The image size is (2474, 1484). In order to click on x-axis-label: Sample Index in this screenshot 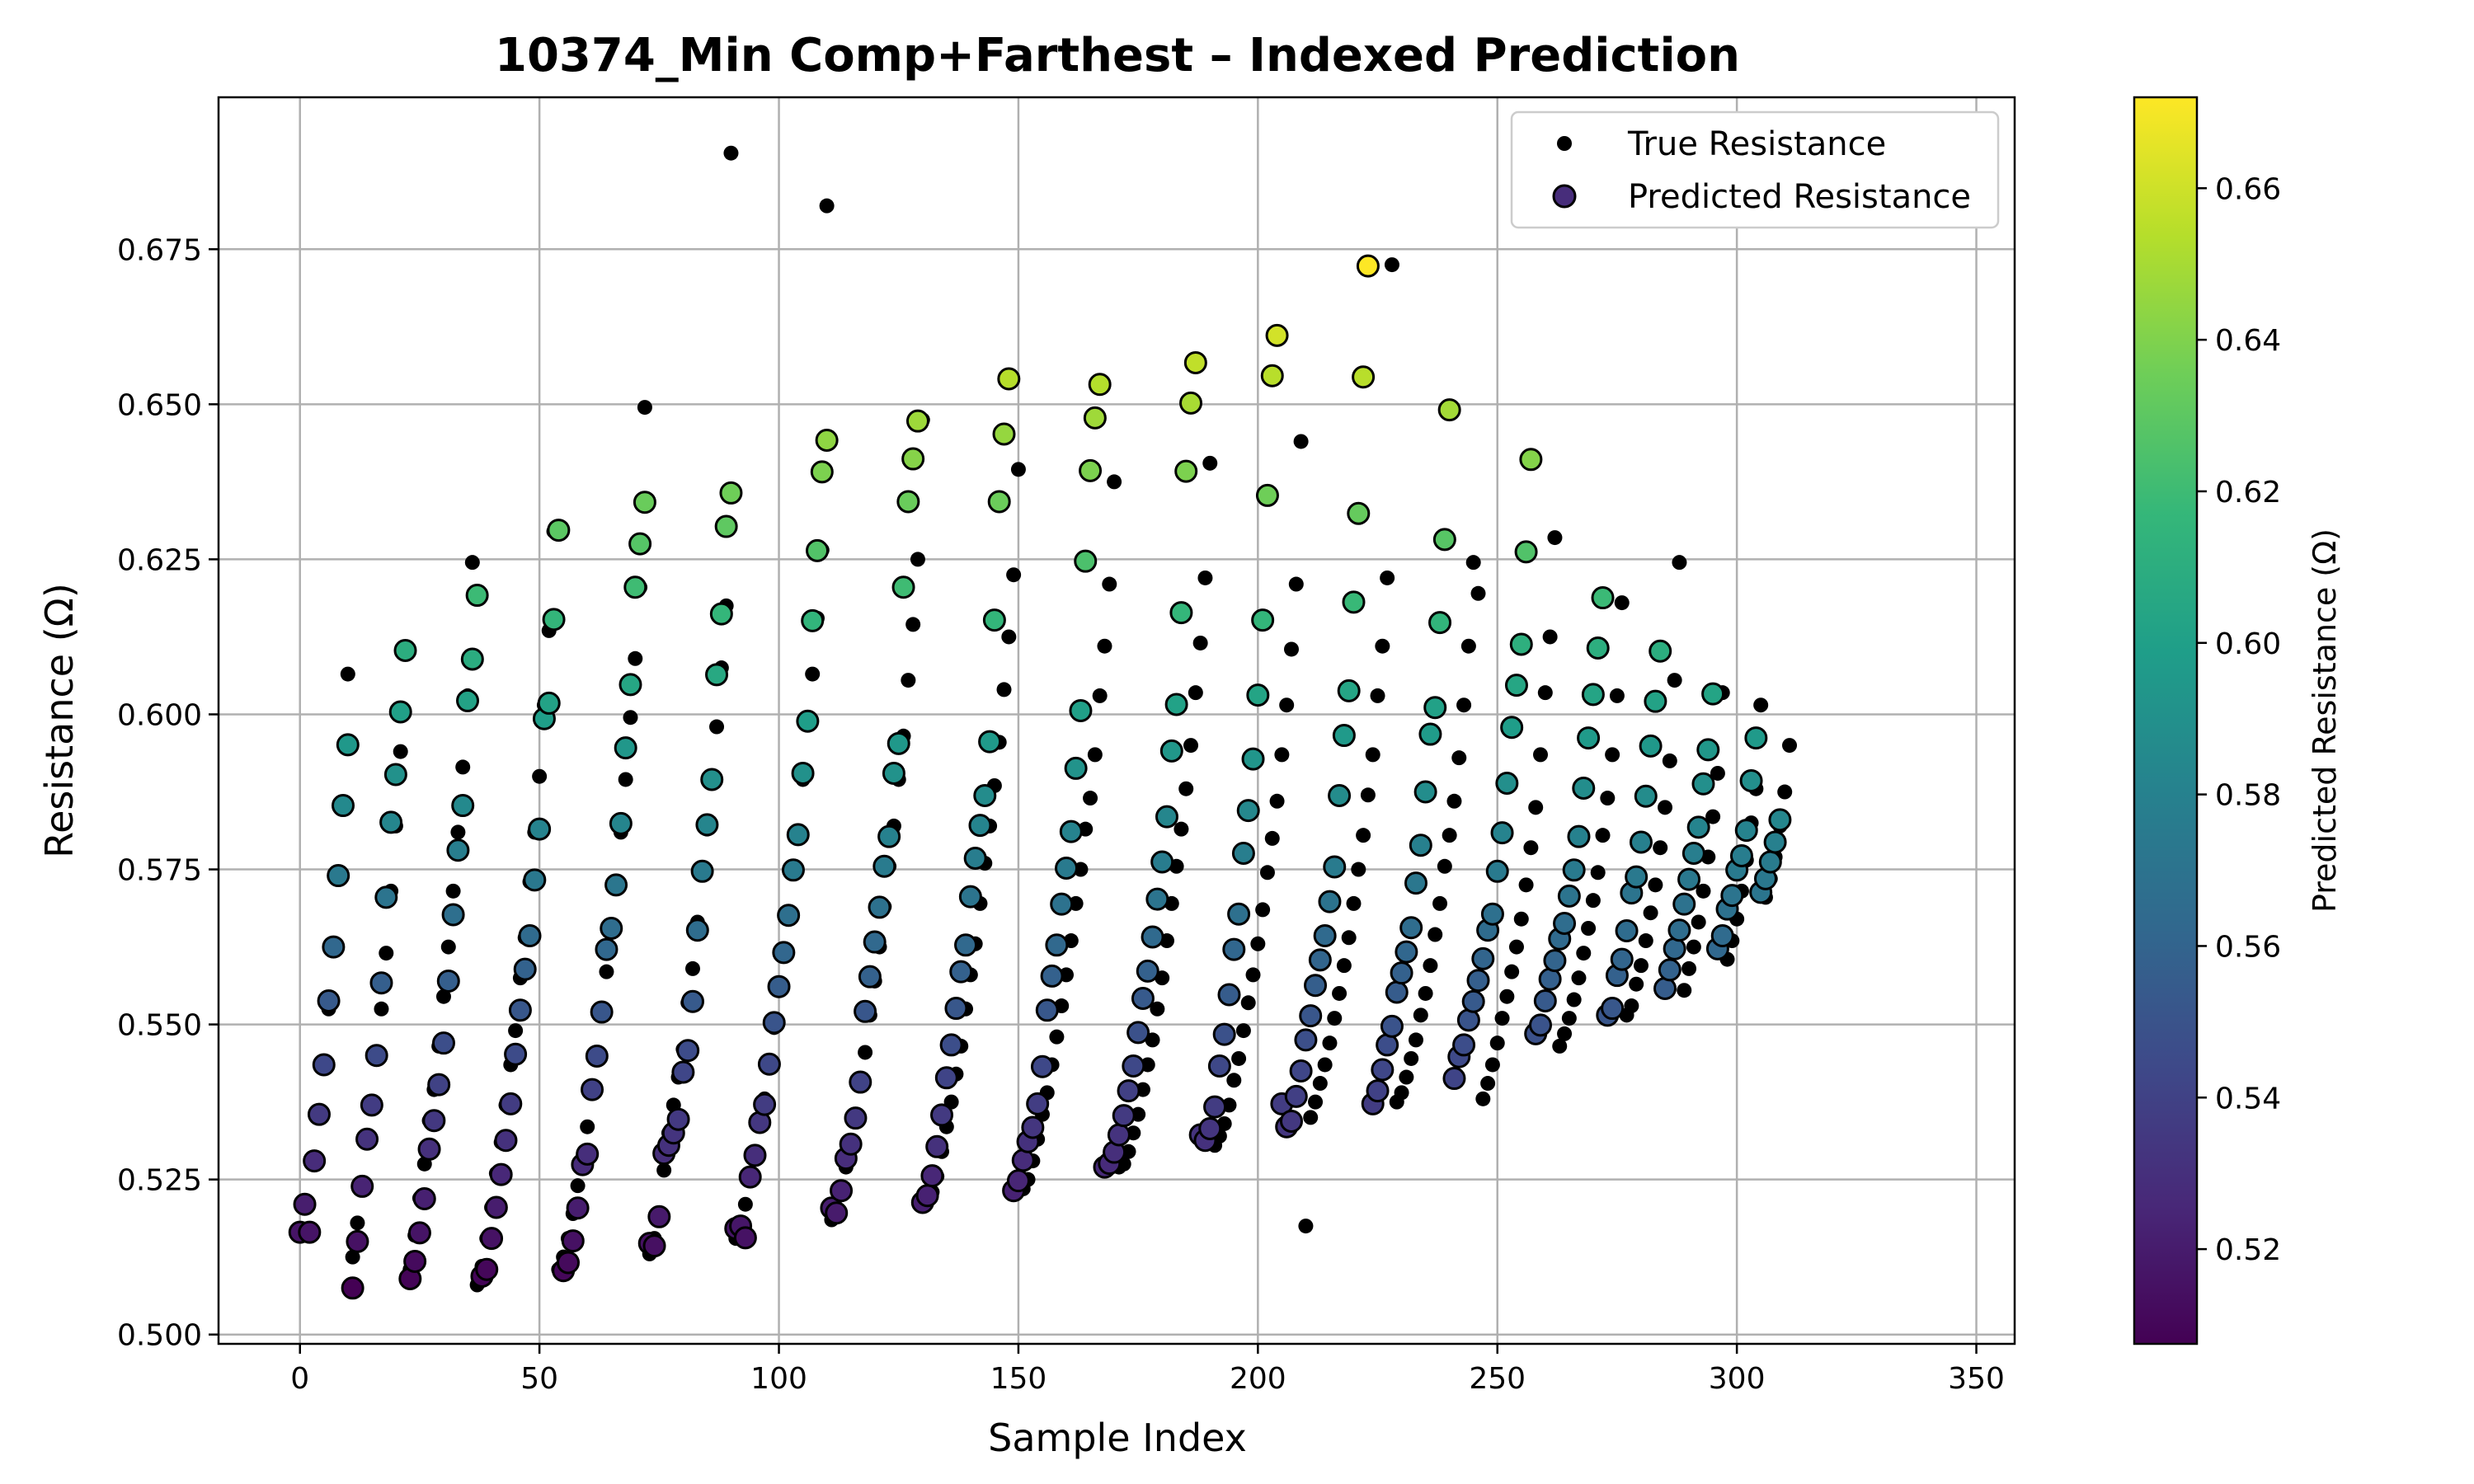, I will do `click(1117, 1438)`.